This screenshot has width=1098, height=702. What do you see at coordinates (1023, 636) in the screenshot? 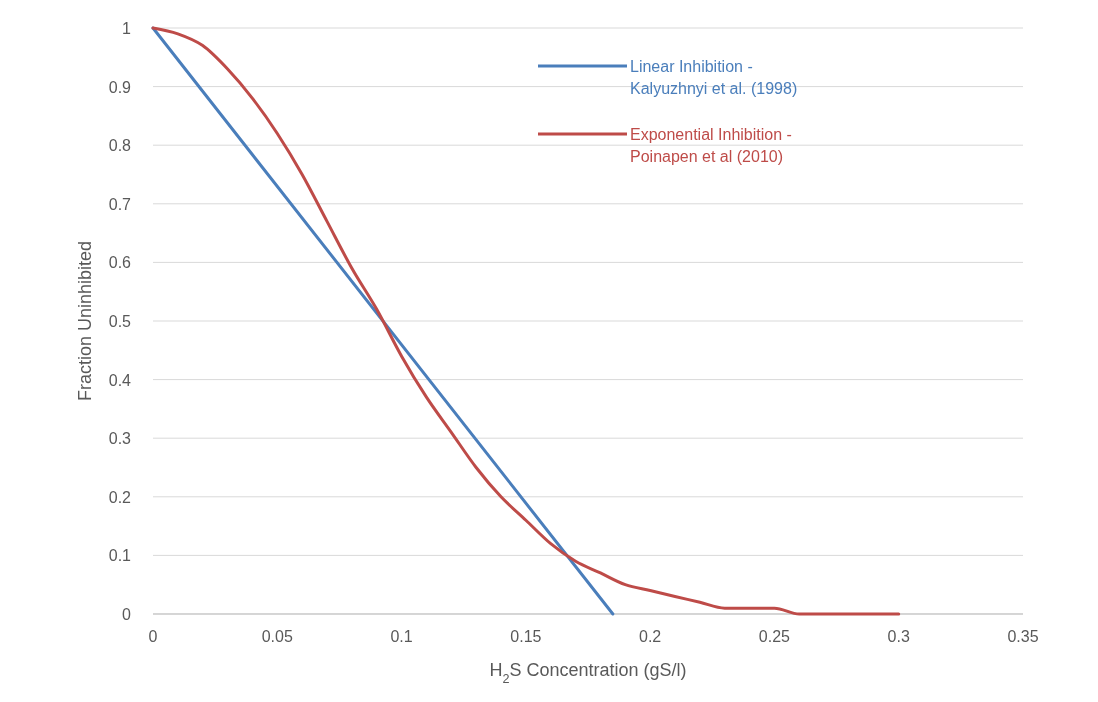
I see `x-tick-label: 0.35` at bounding box center [1023, 636].